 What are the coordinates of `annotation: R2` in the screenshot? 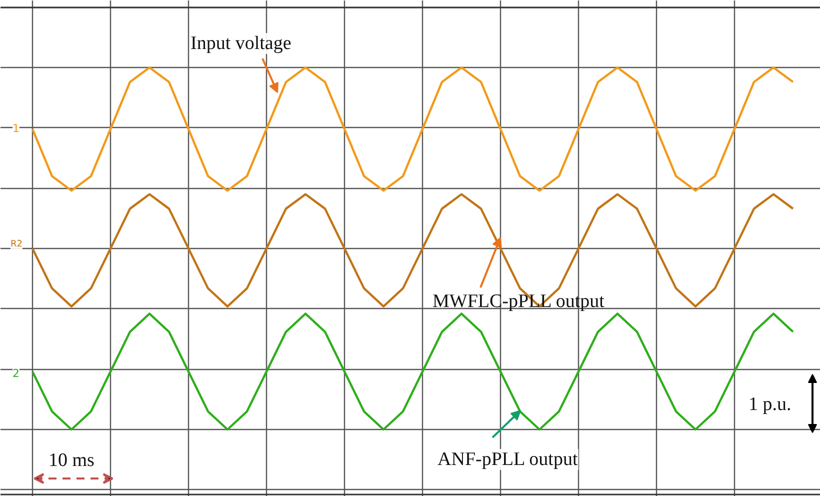 It's located at (16, 245).